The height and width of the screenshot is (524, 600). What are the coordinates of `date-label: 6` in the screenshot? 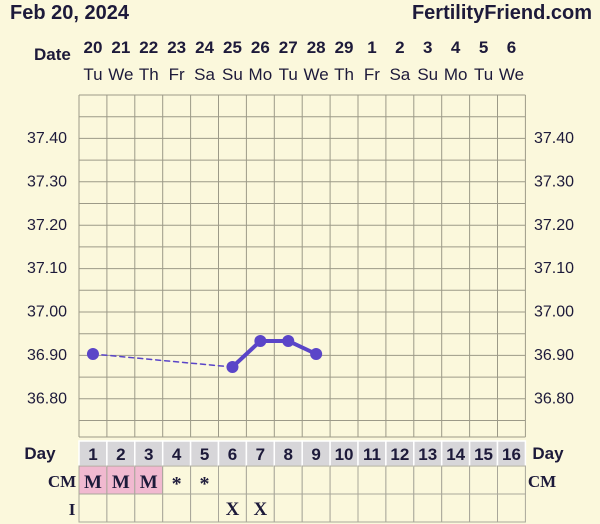 It's located at (511, 47).